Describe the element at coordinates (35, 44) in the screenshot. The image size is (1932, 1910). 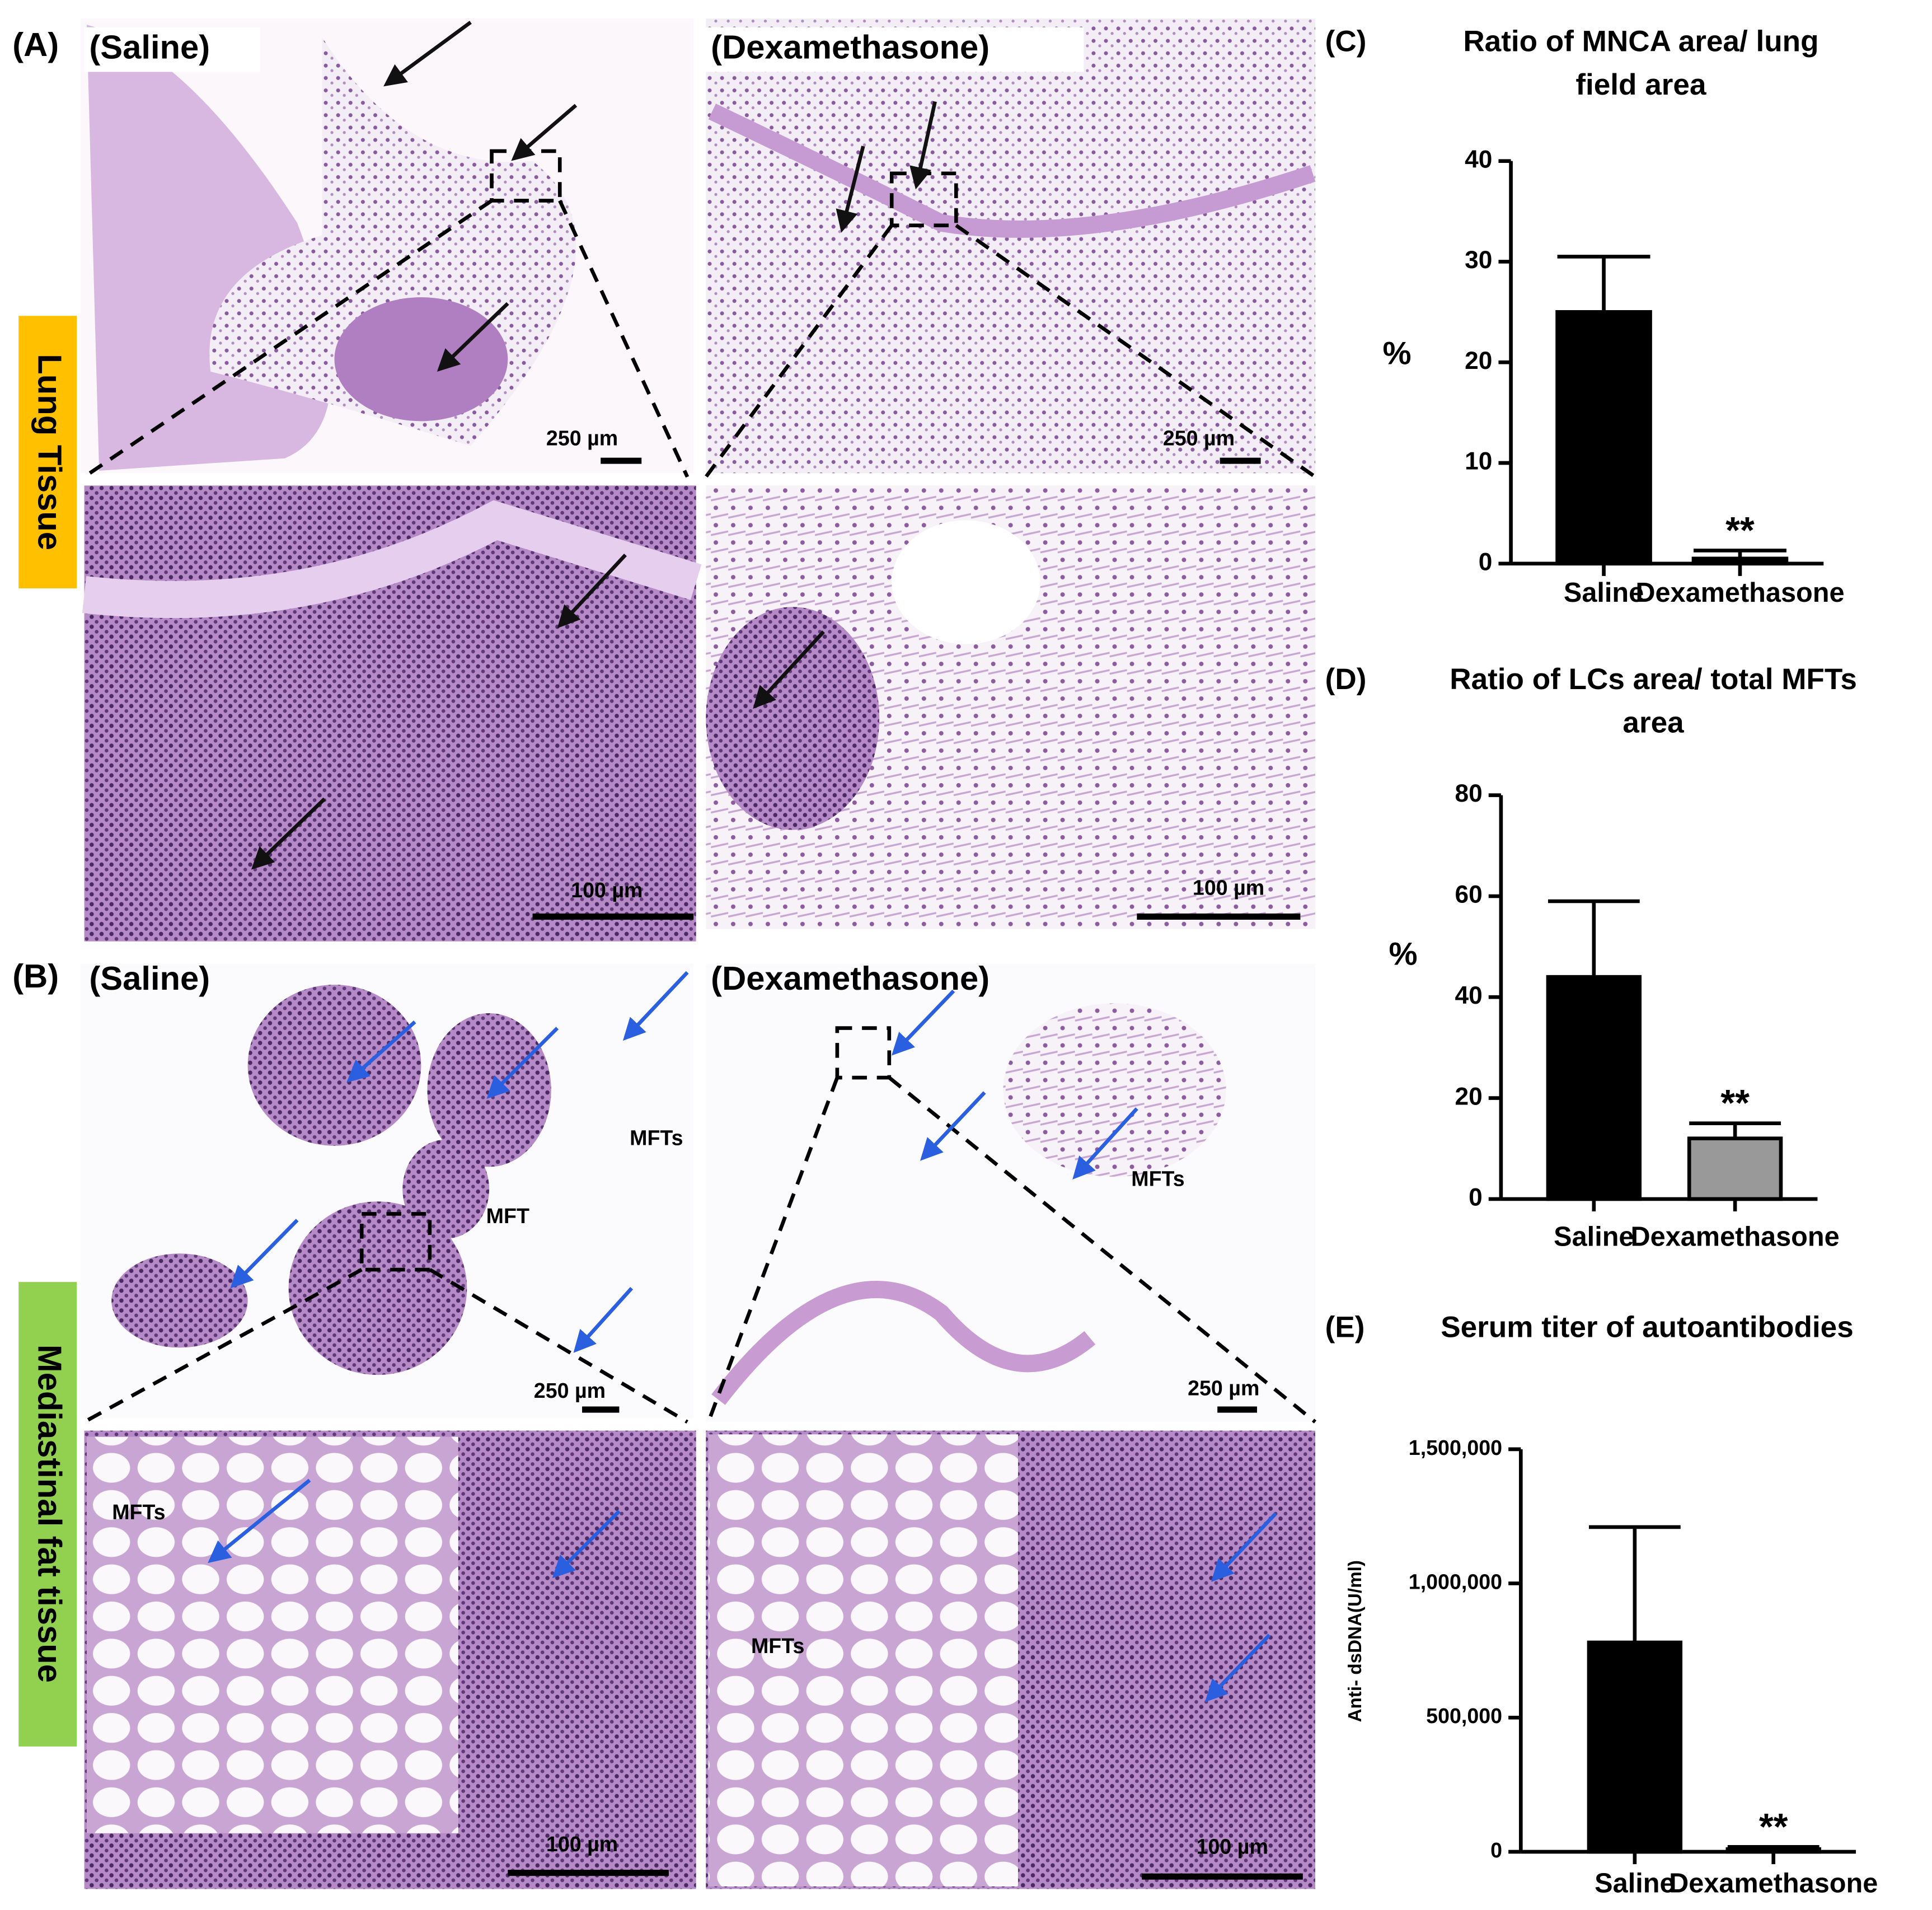
I see `panel-label: (A)` at that location.